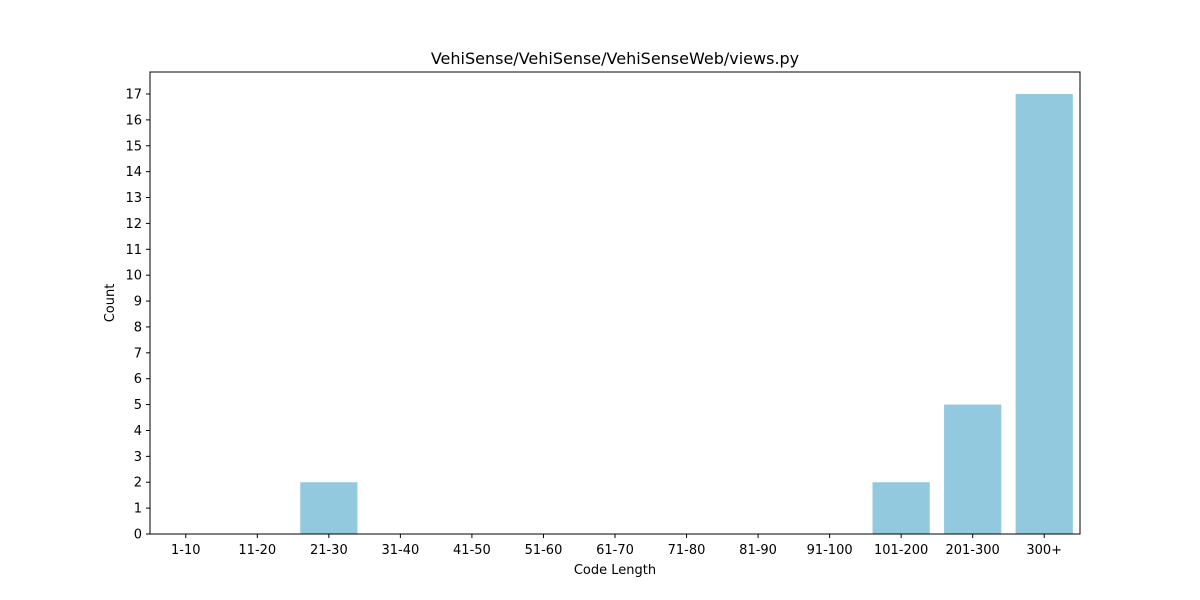 The width and height of the screenshot is (1200, 600). Describe the element at coordinates (830, 550) in the screenshot. I see `x-tick-label: 91-100` at that location.